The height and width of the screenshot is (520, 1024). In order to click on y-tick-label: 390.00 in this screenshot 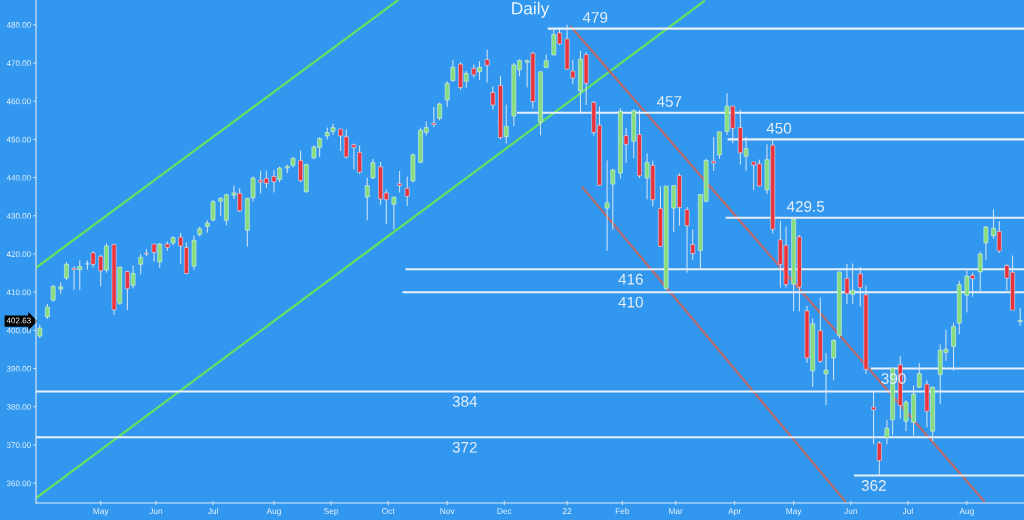, I will do `click(18, 368)`.